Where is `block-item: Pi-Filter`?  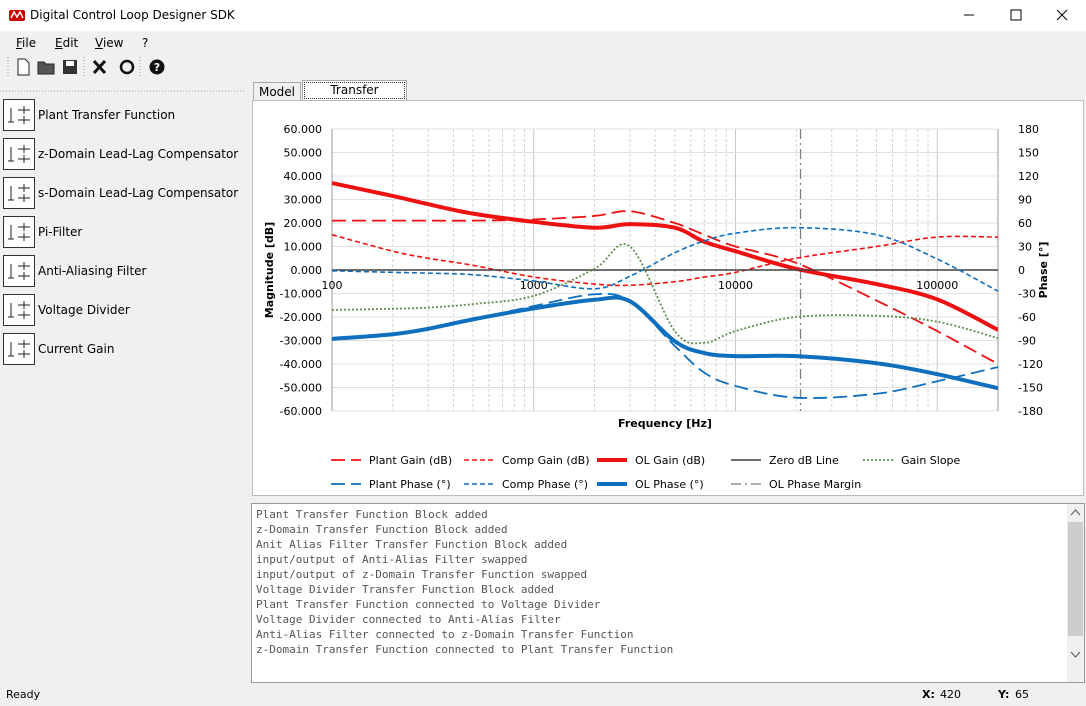 block-item: Pi-Filter is located at coordinates (122, 233).